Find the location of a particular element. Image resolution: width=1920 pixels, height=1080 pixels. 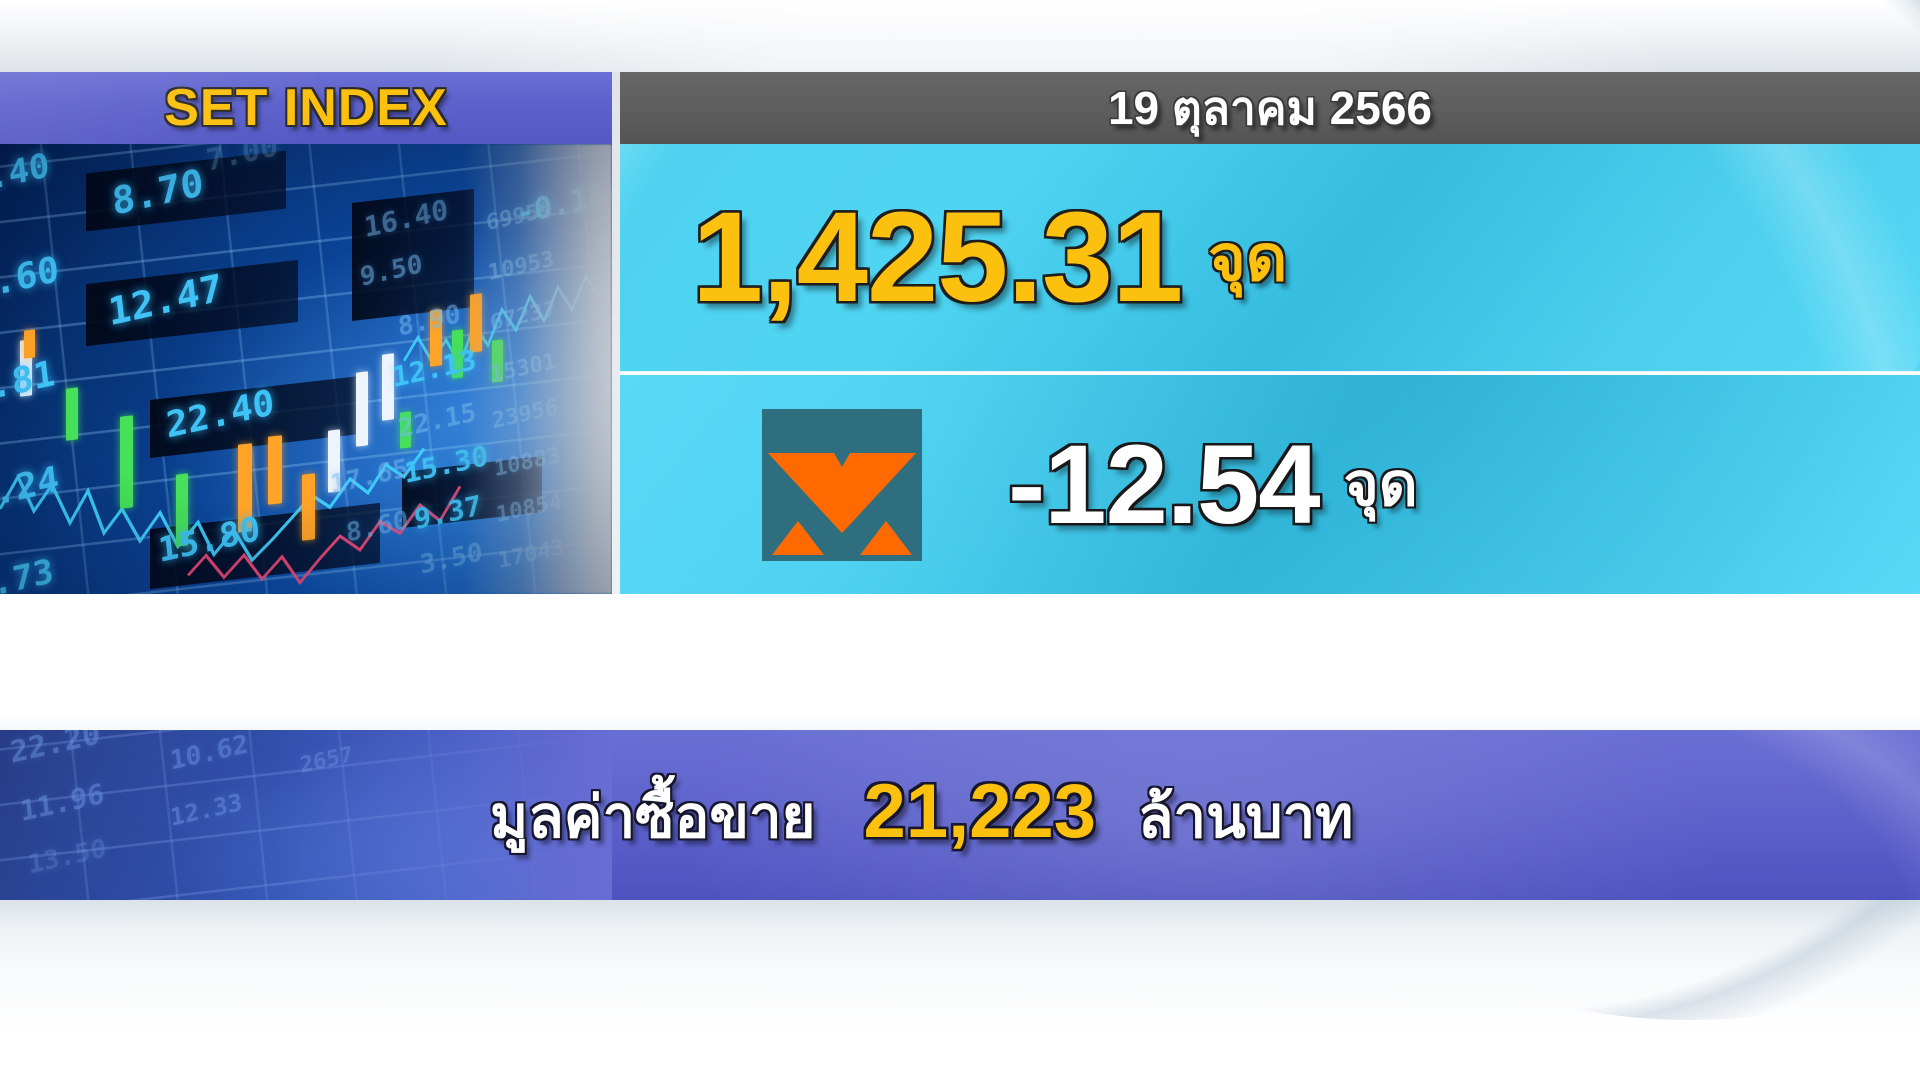

index-value-panel: 1,425.31 จุด is located at coordinates (1270, 258).